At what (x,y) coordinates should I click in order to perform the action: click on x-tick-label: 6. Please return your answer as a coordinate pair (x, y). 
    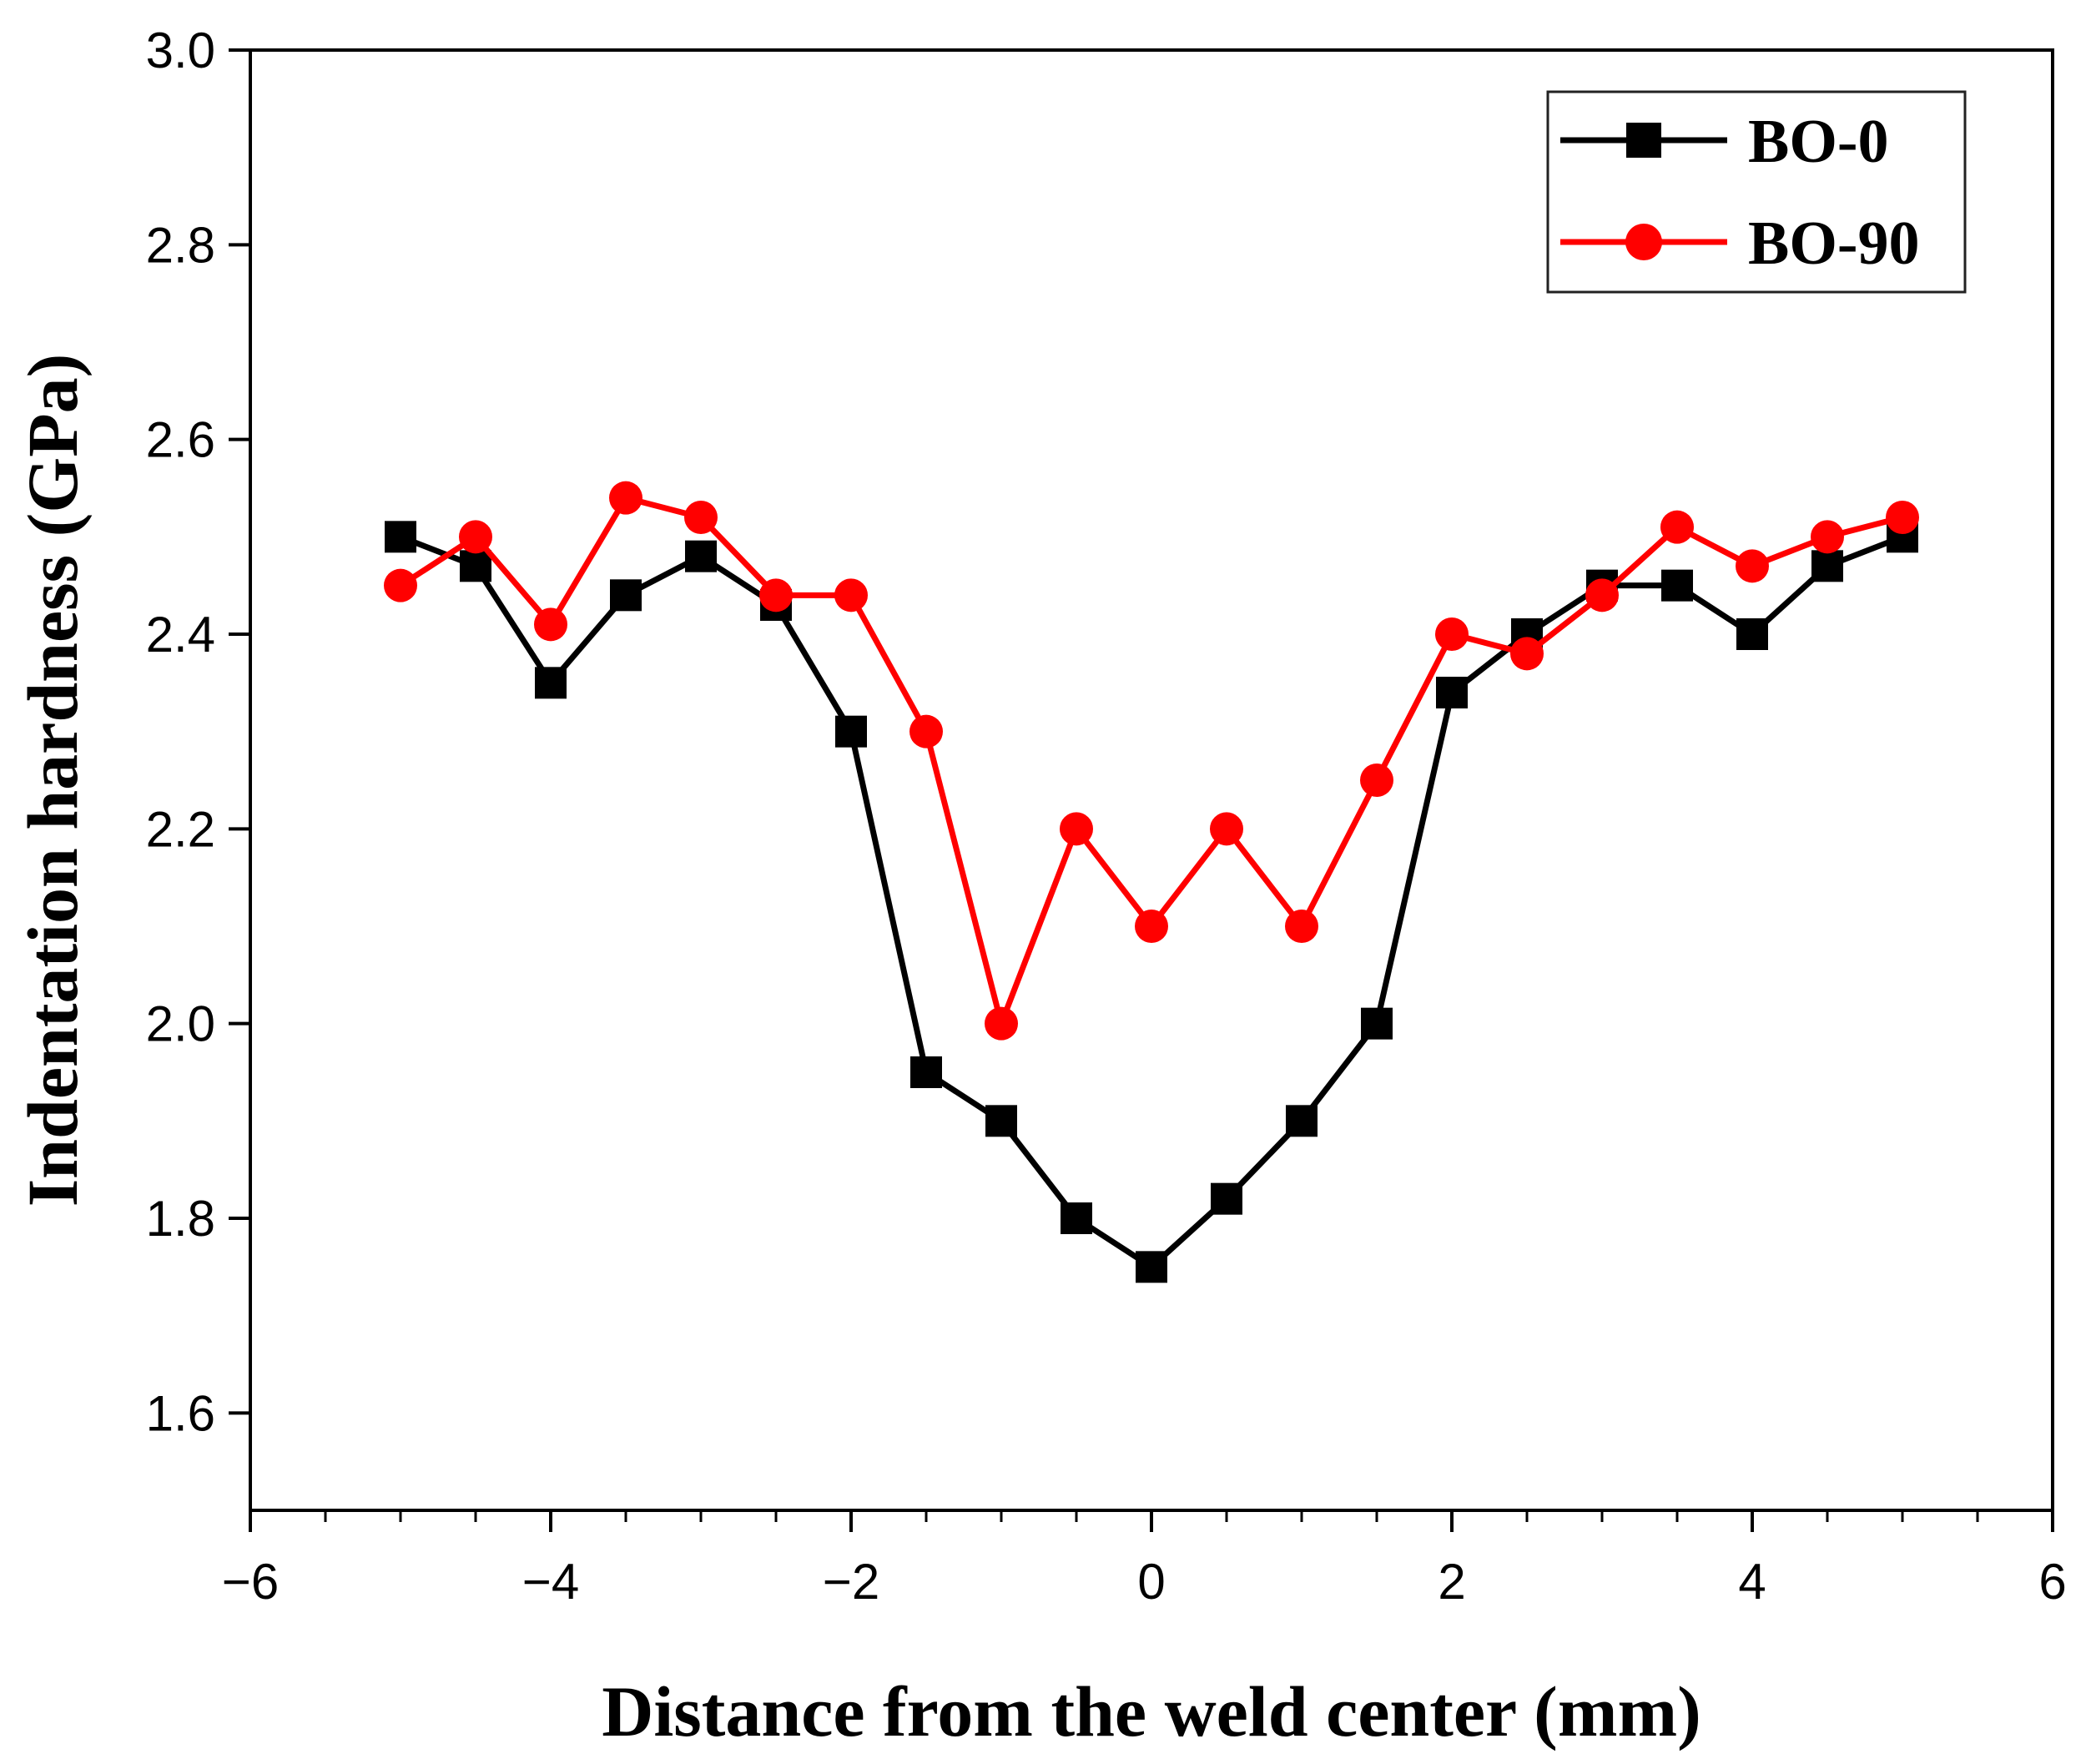
    Looking at the image, I should click on (2052, 1582).